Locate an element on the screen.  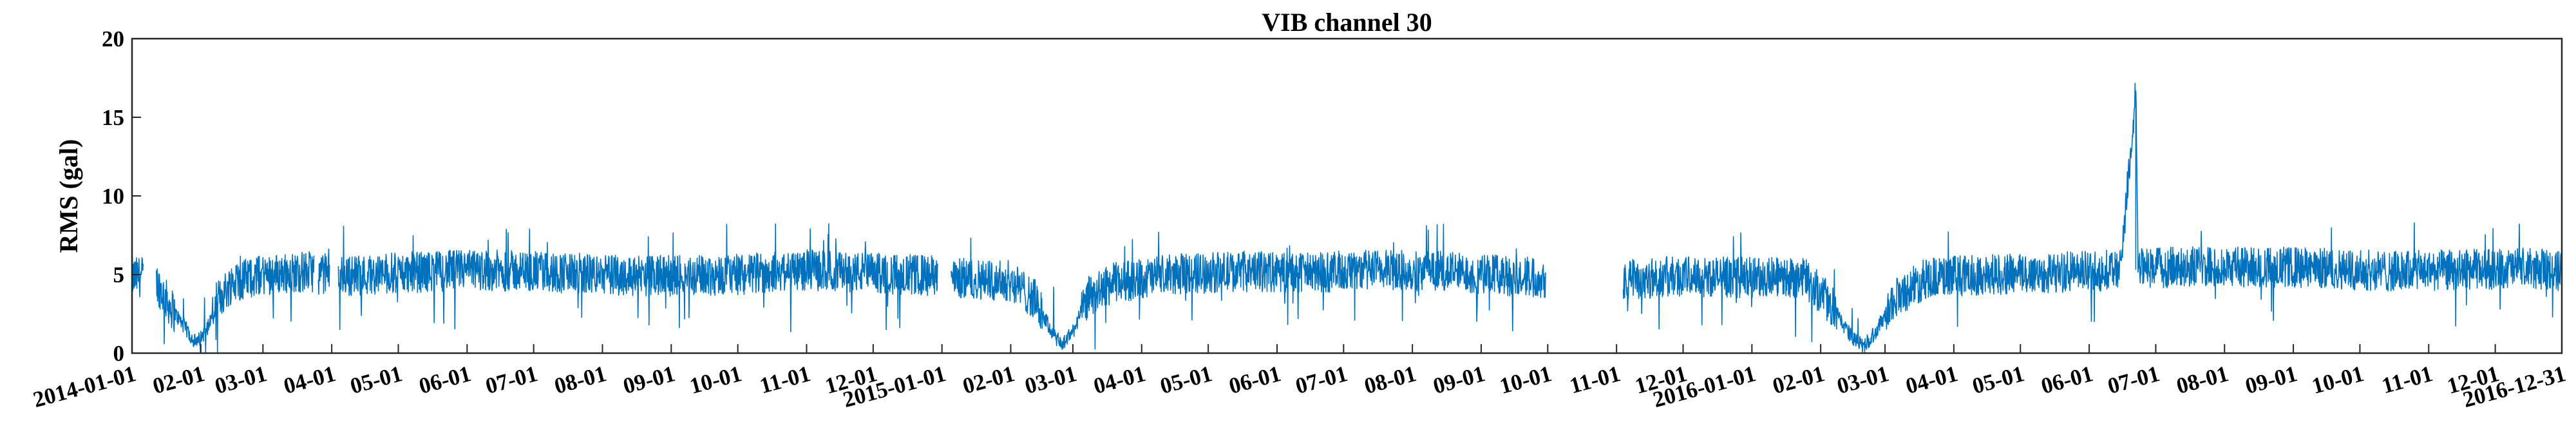
y-tick-label: 15 is located at coordinates (113, 117).